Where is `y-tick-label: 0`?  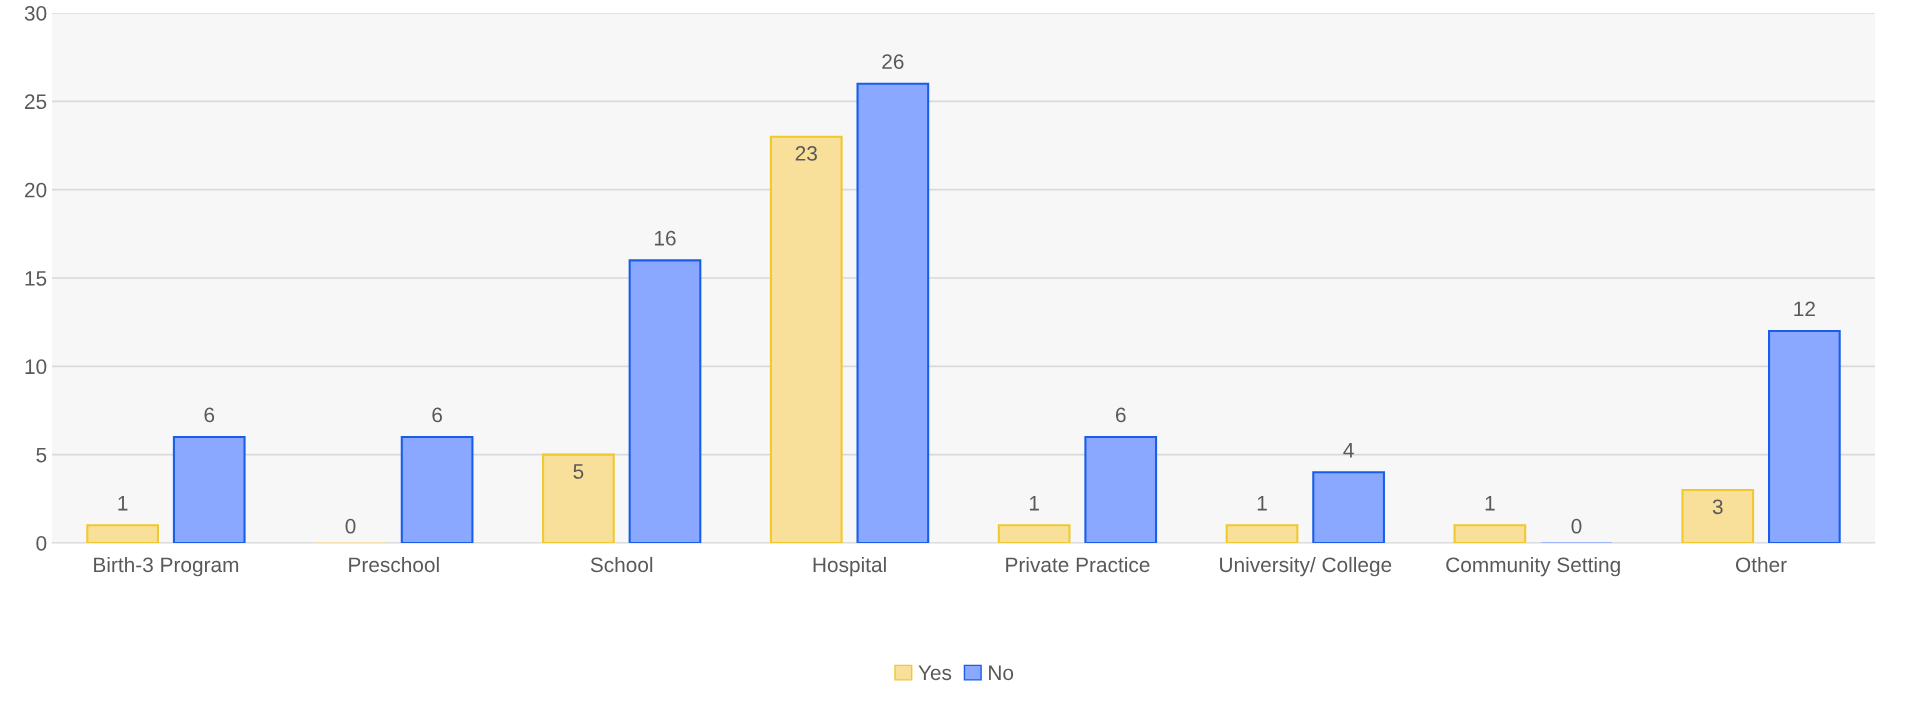
y-tick-label: 0 is located at coordinates (41, 543).